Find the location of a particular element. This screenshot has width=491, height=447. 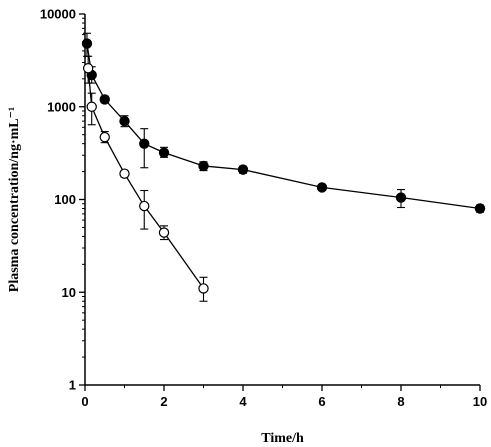

x-tick-label: 6 is located at coordinates (321, 401).